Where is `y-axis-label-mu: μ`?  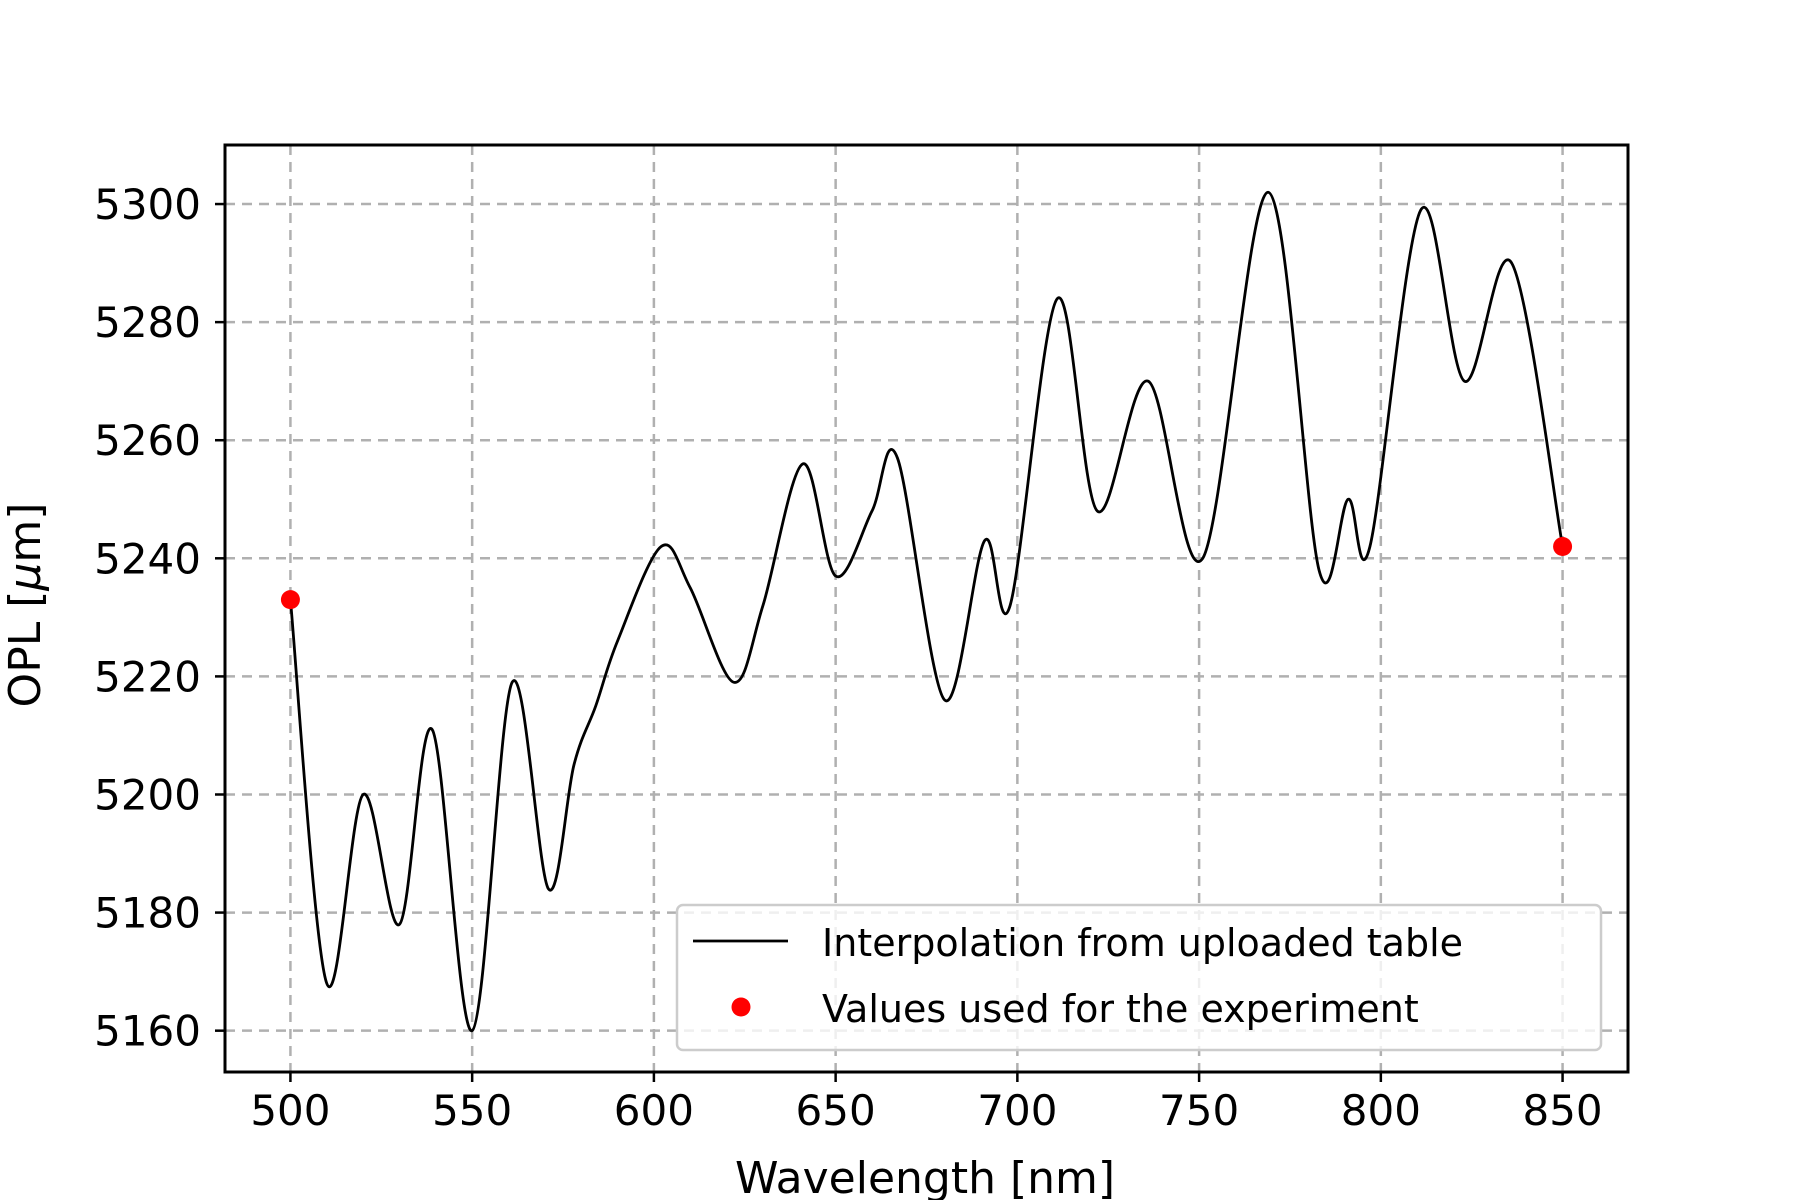 y-axis-label-mu: μ is located at coordinates (25, 577).